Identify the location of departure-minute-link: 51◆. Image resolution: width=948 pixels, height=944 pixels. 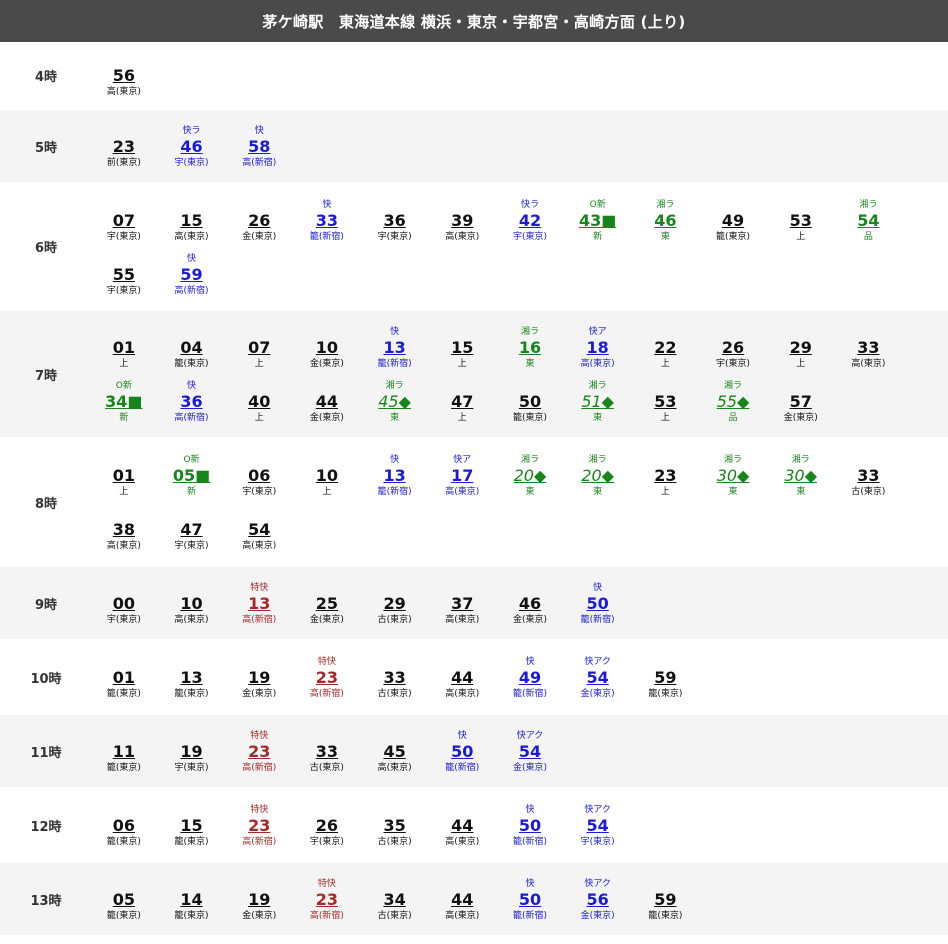
(597, 401).